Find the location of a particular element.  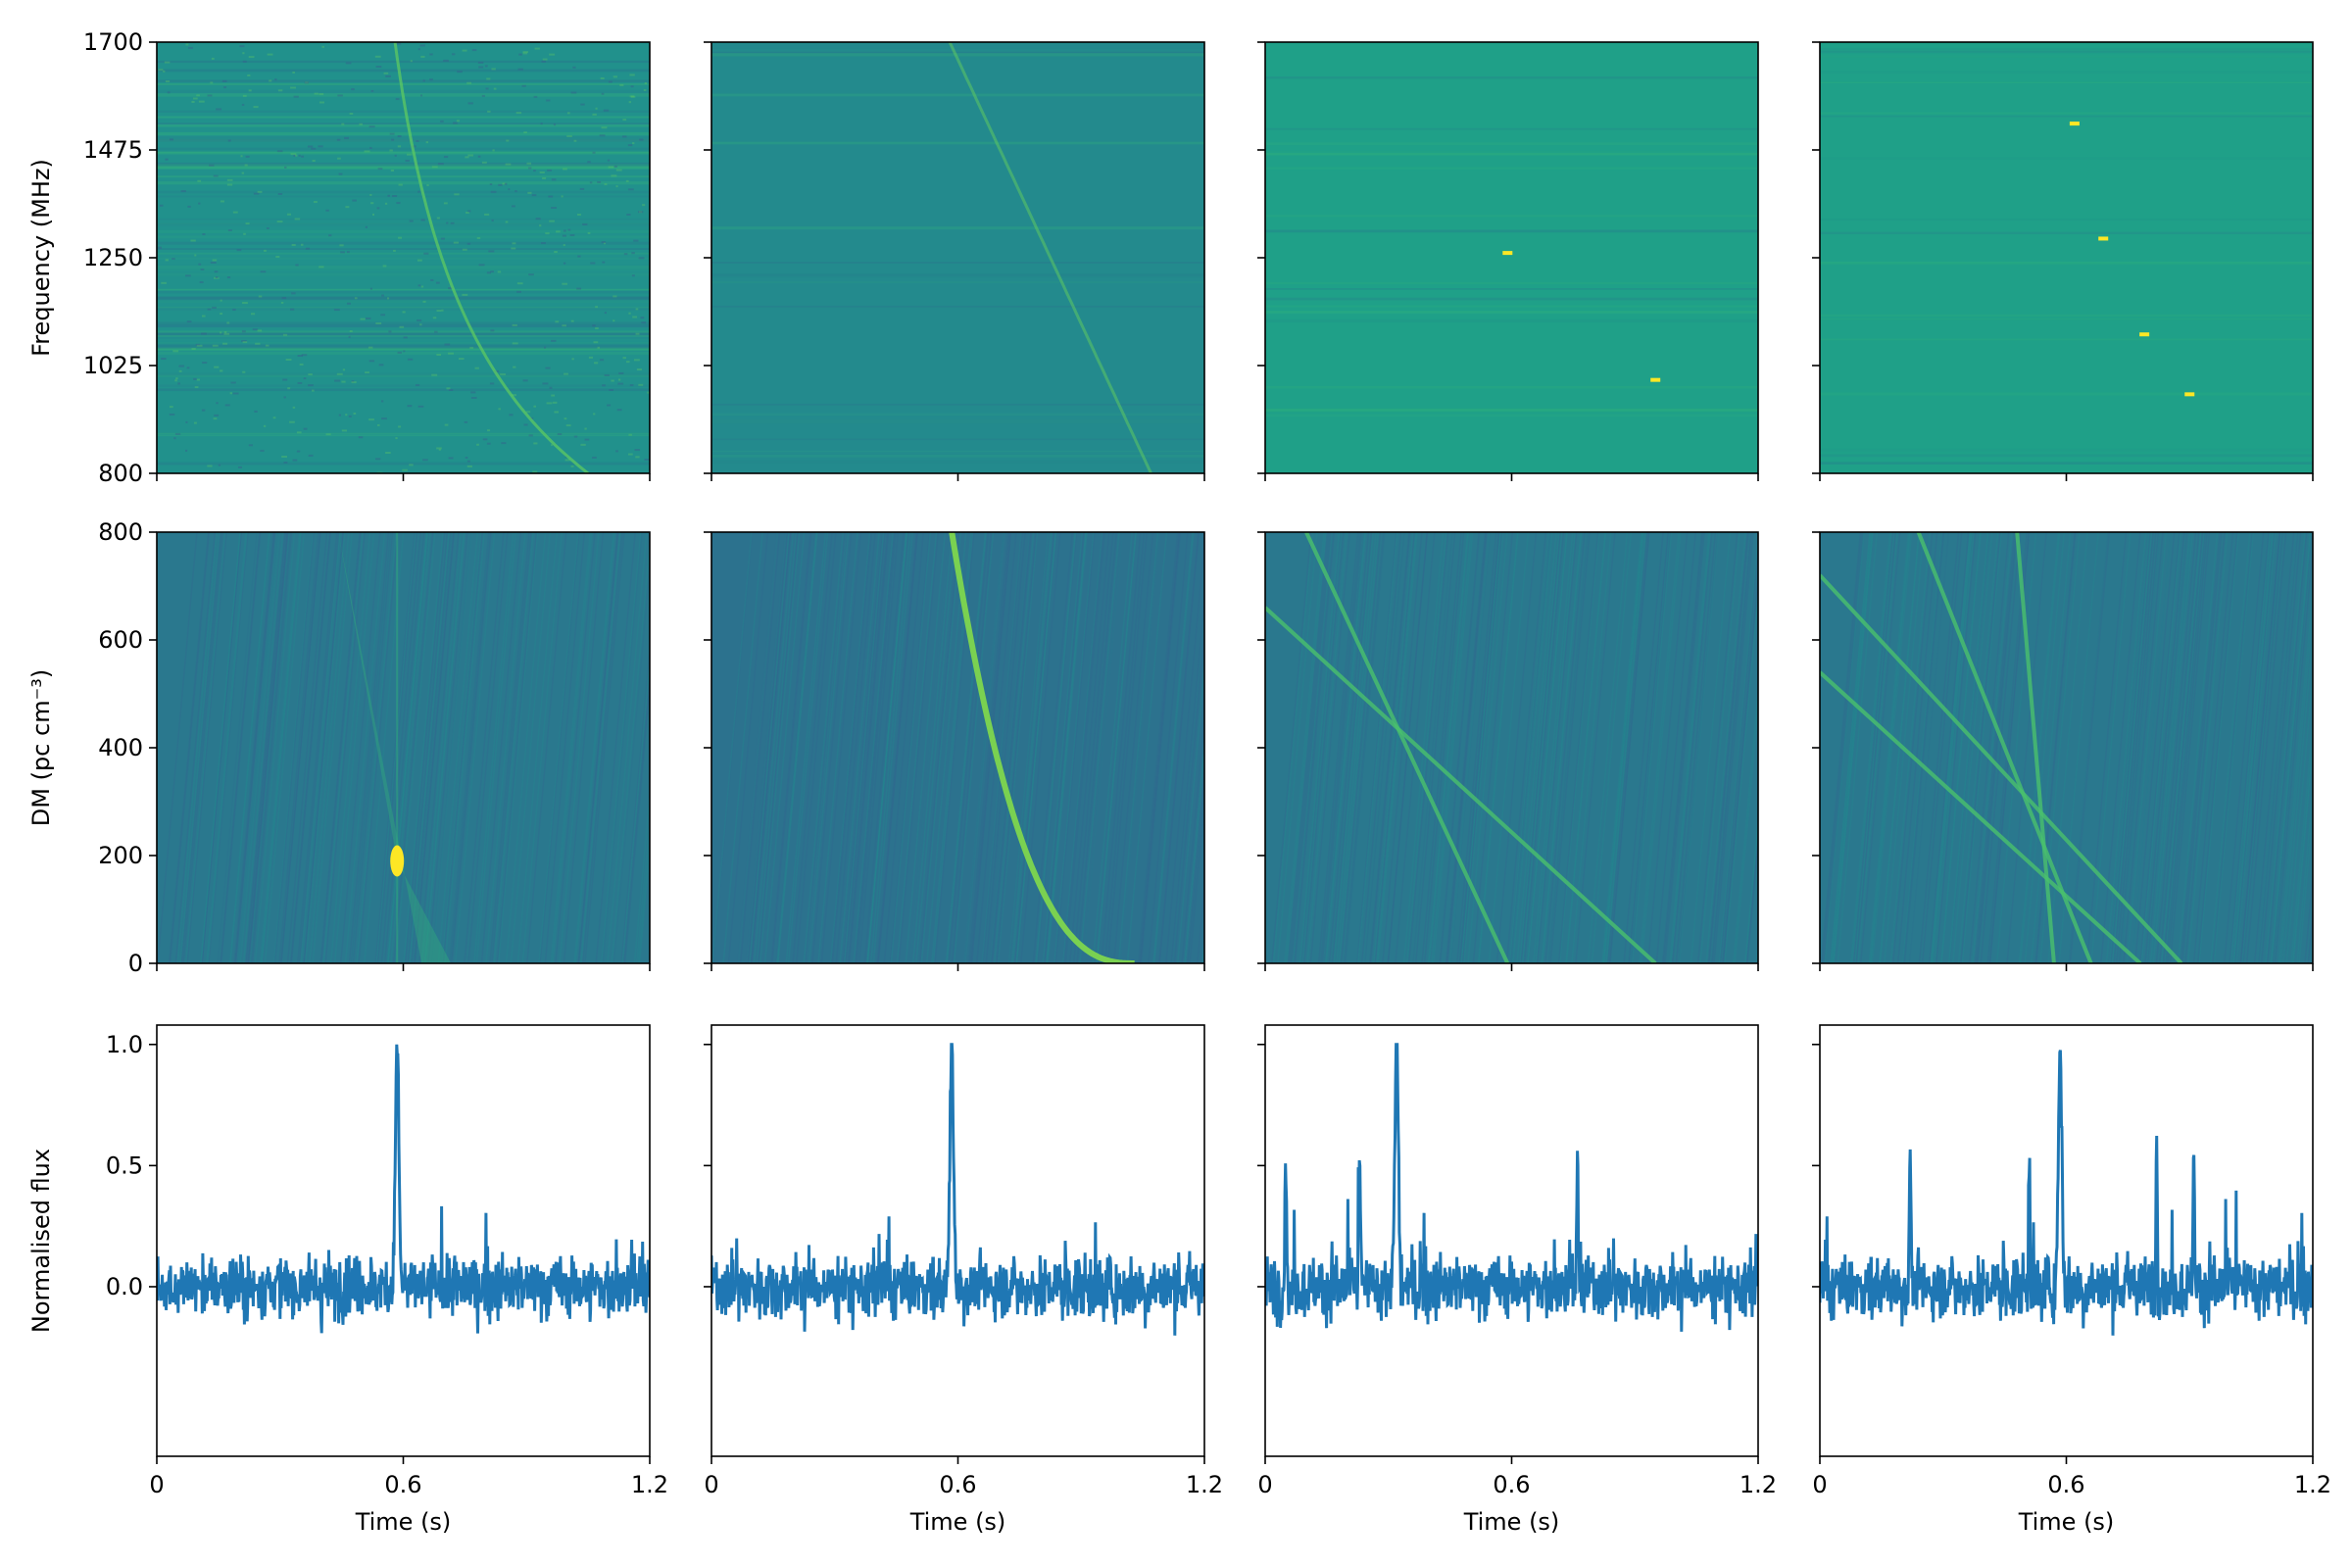

spectrum-spot is located at coordinates (2103, 238).